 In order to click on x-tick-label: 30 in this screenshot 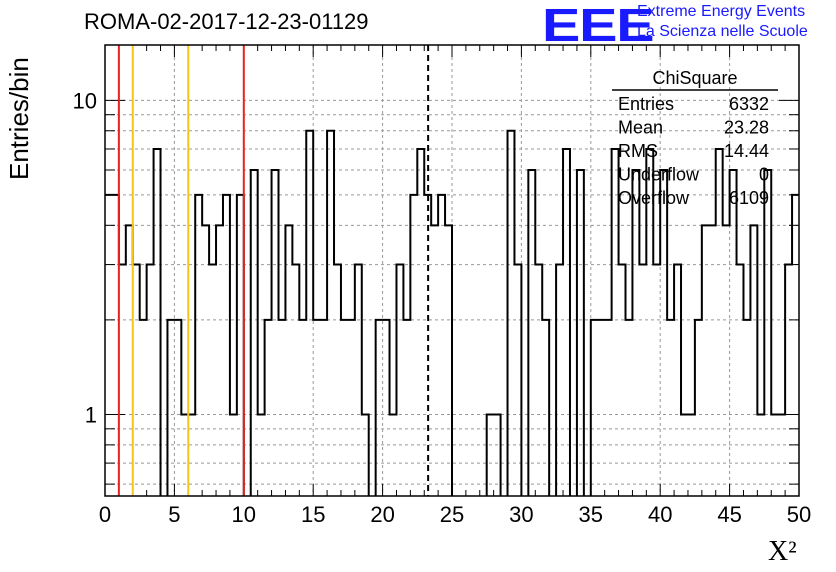, I will do `click(521, 514)`.